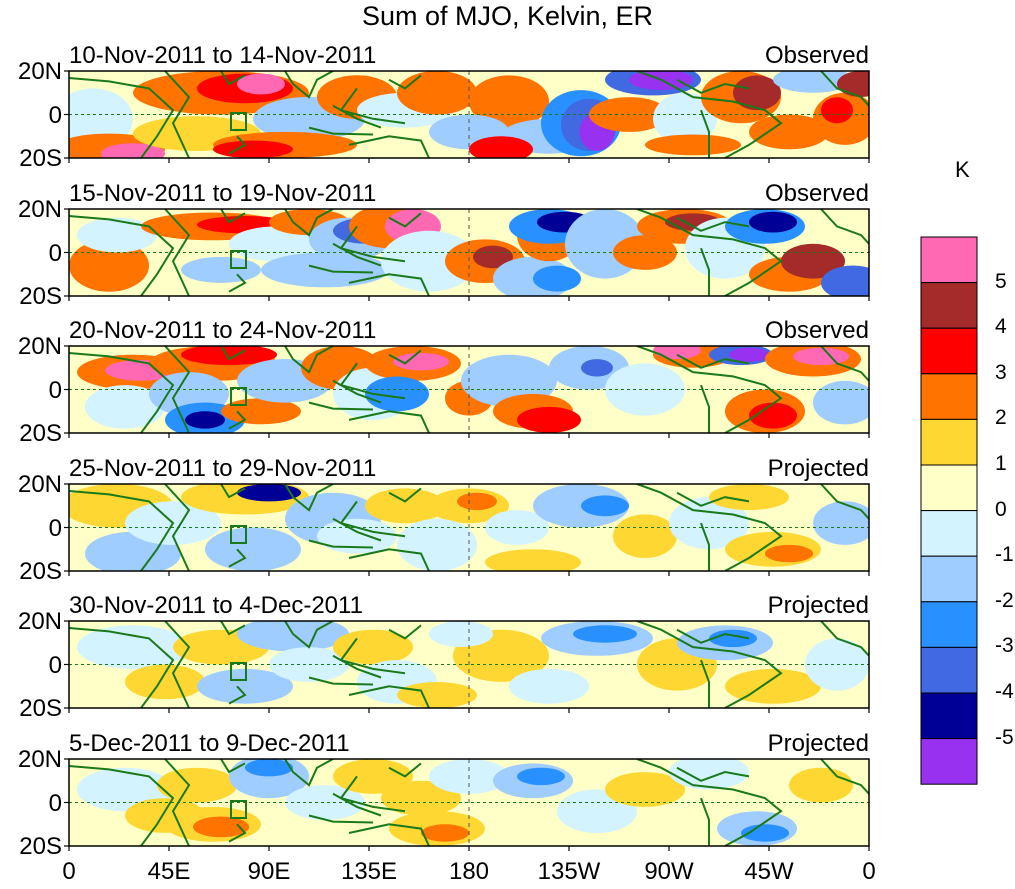  Describe the element at coordinates (223, 193) in the screenshot. I see `panel-date-label: 15-Nov-2011 to 19-Nov-2011` at that location.